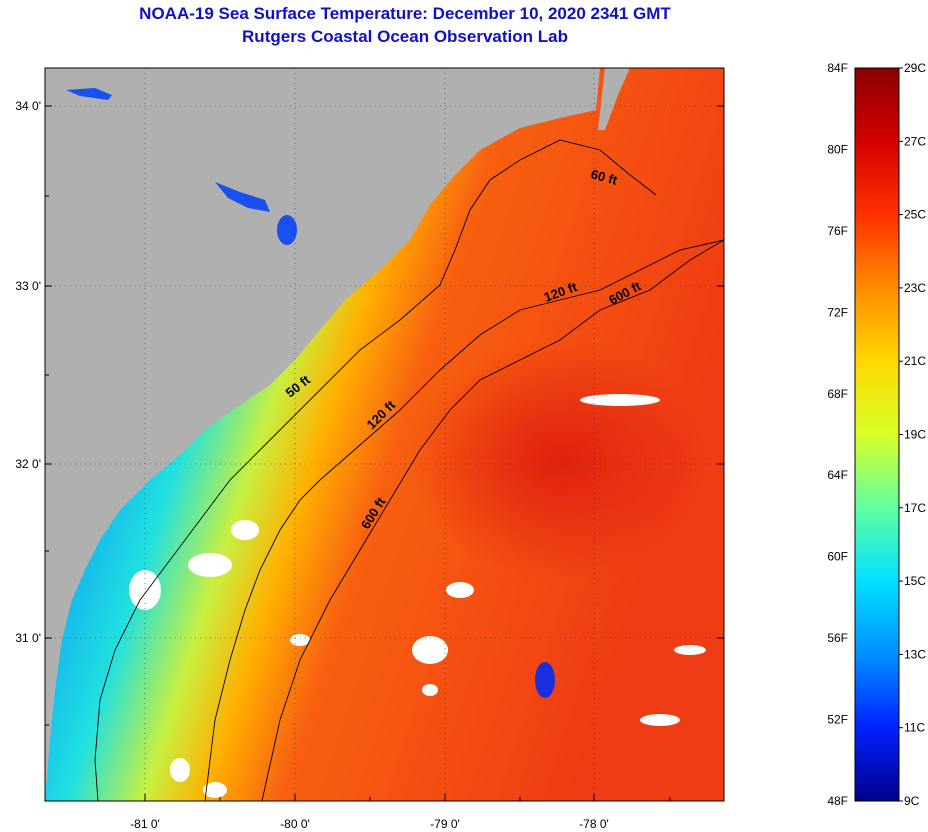 The image size is (928, 832). What do you see at coordinates (614, 99) in the screenshot?
I see `land-northeast` at bounding box center [614, 99].